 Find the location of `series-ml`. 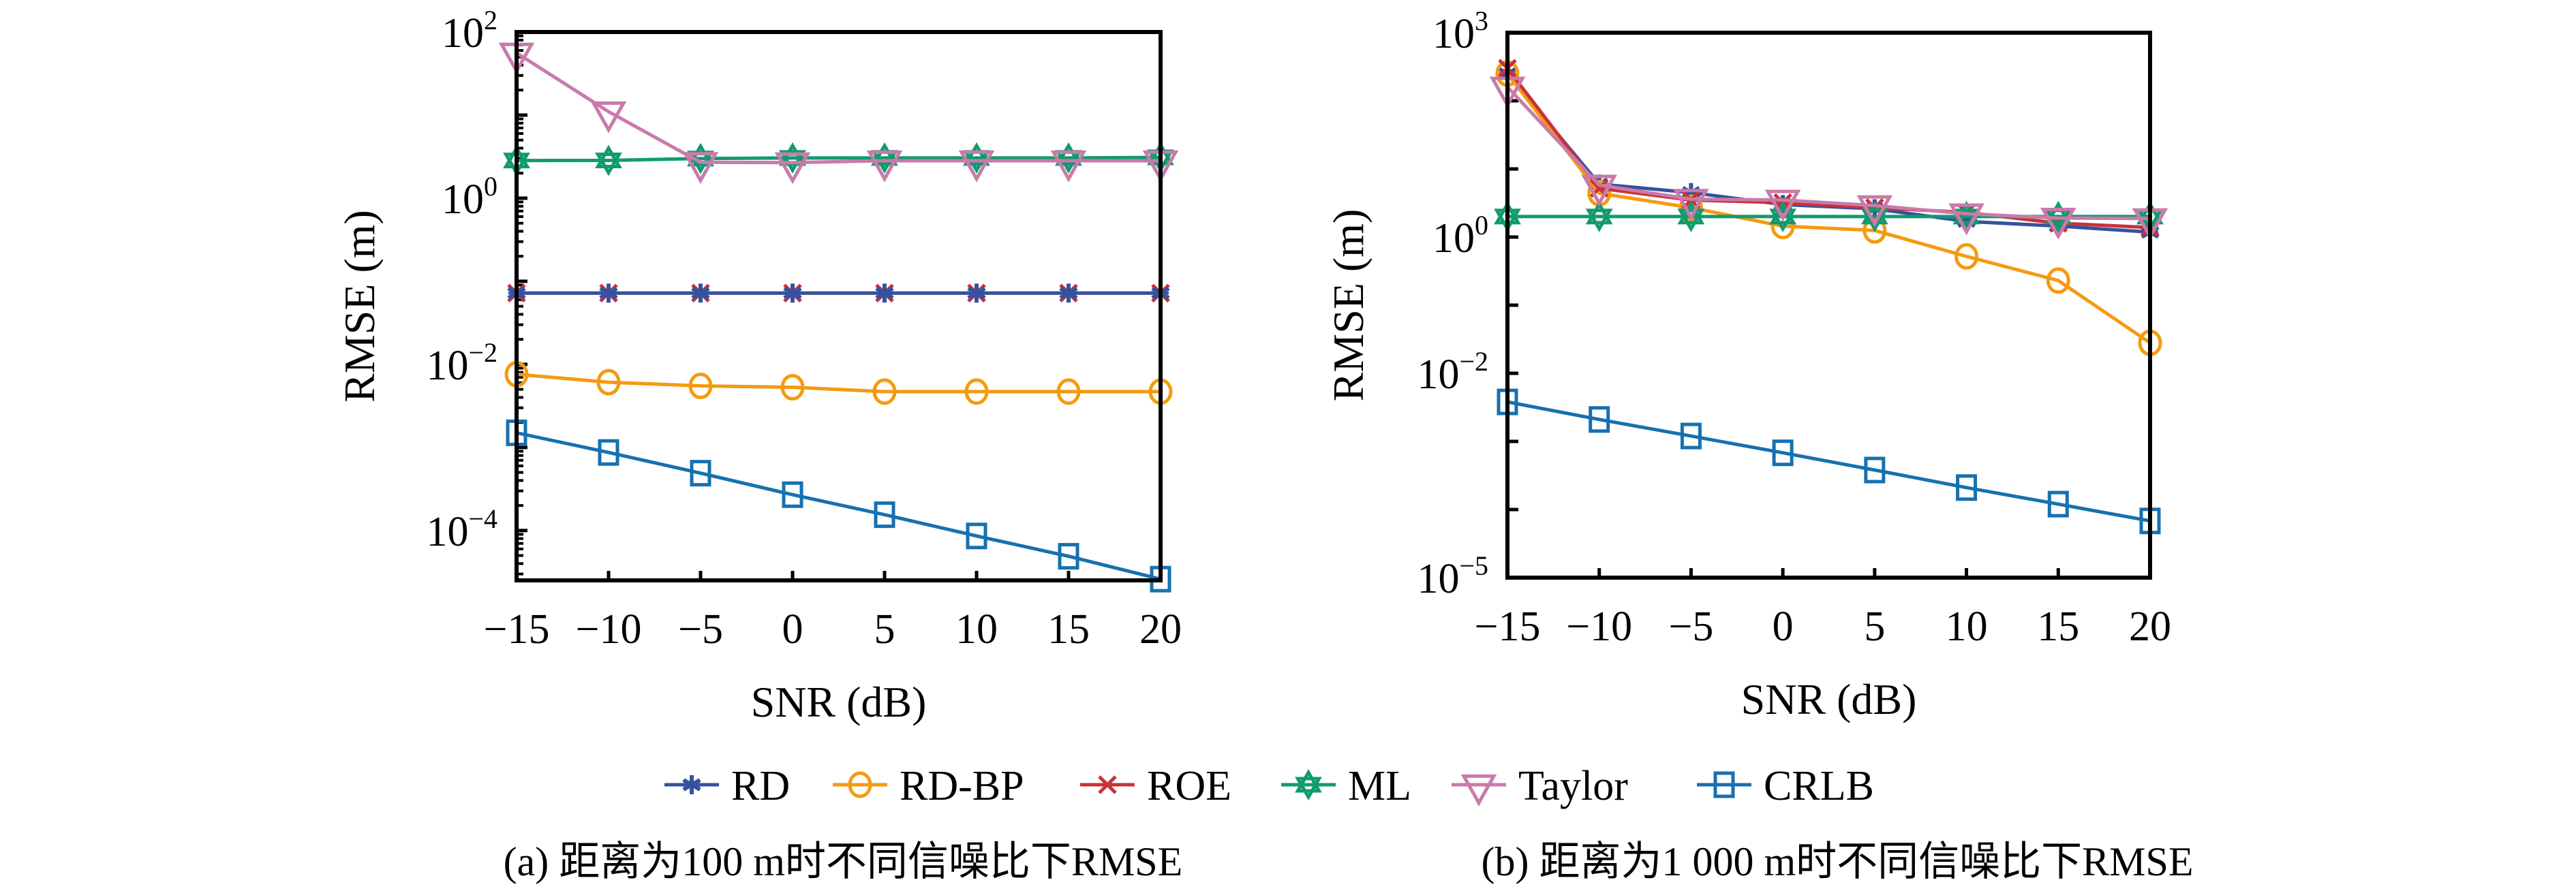

series-ml is located at coordinates (838, 159).